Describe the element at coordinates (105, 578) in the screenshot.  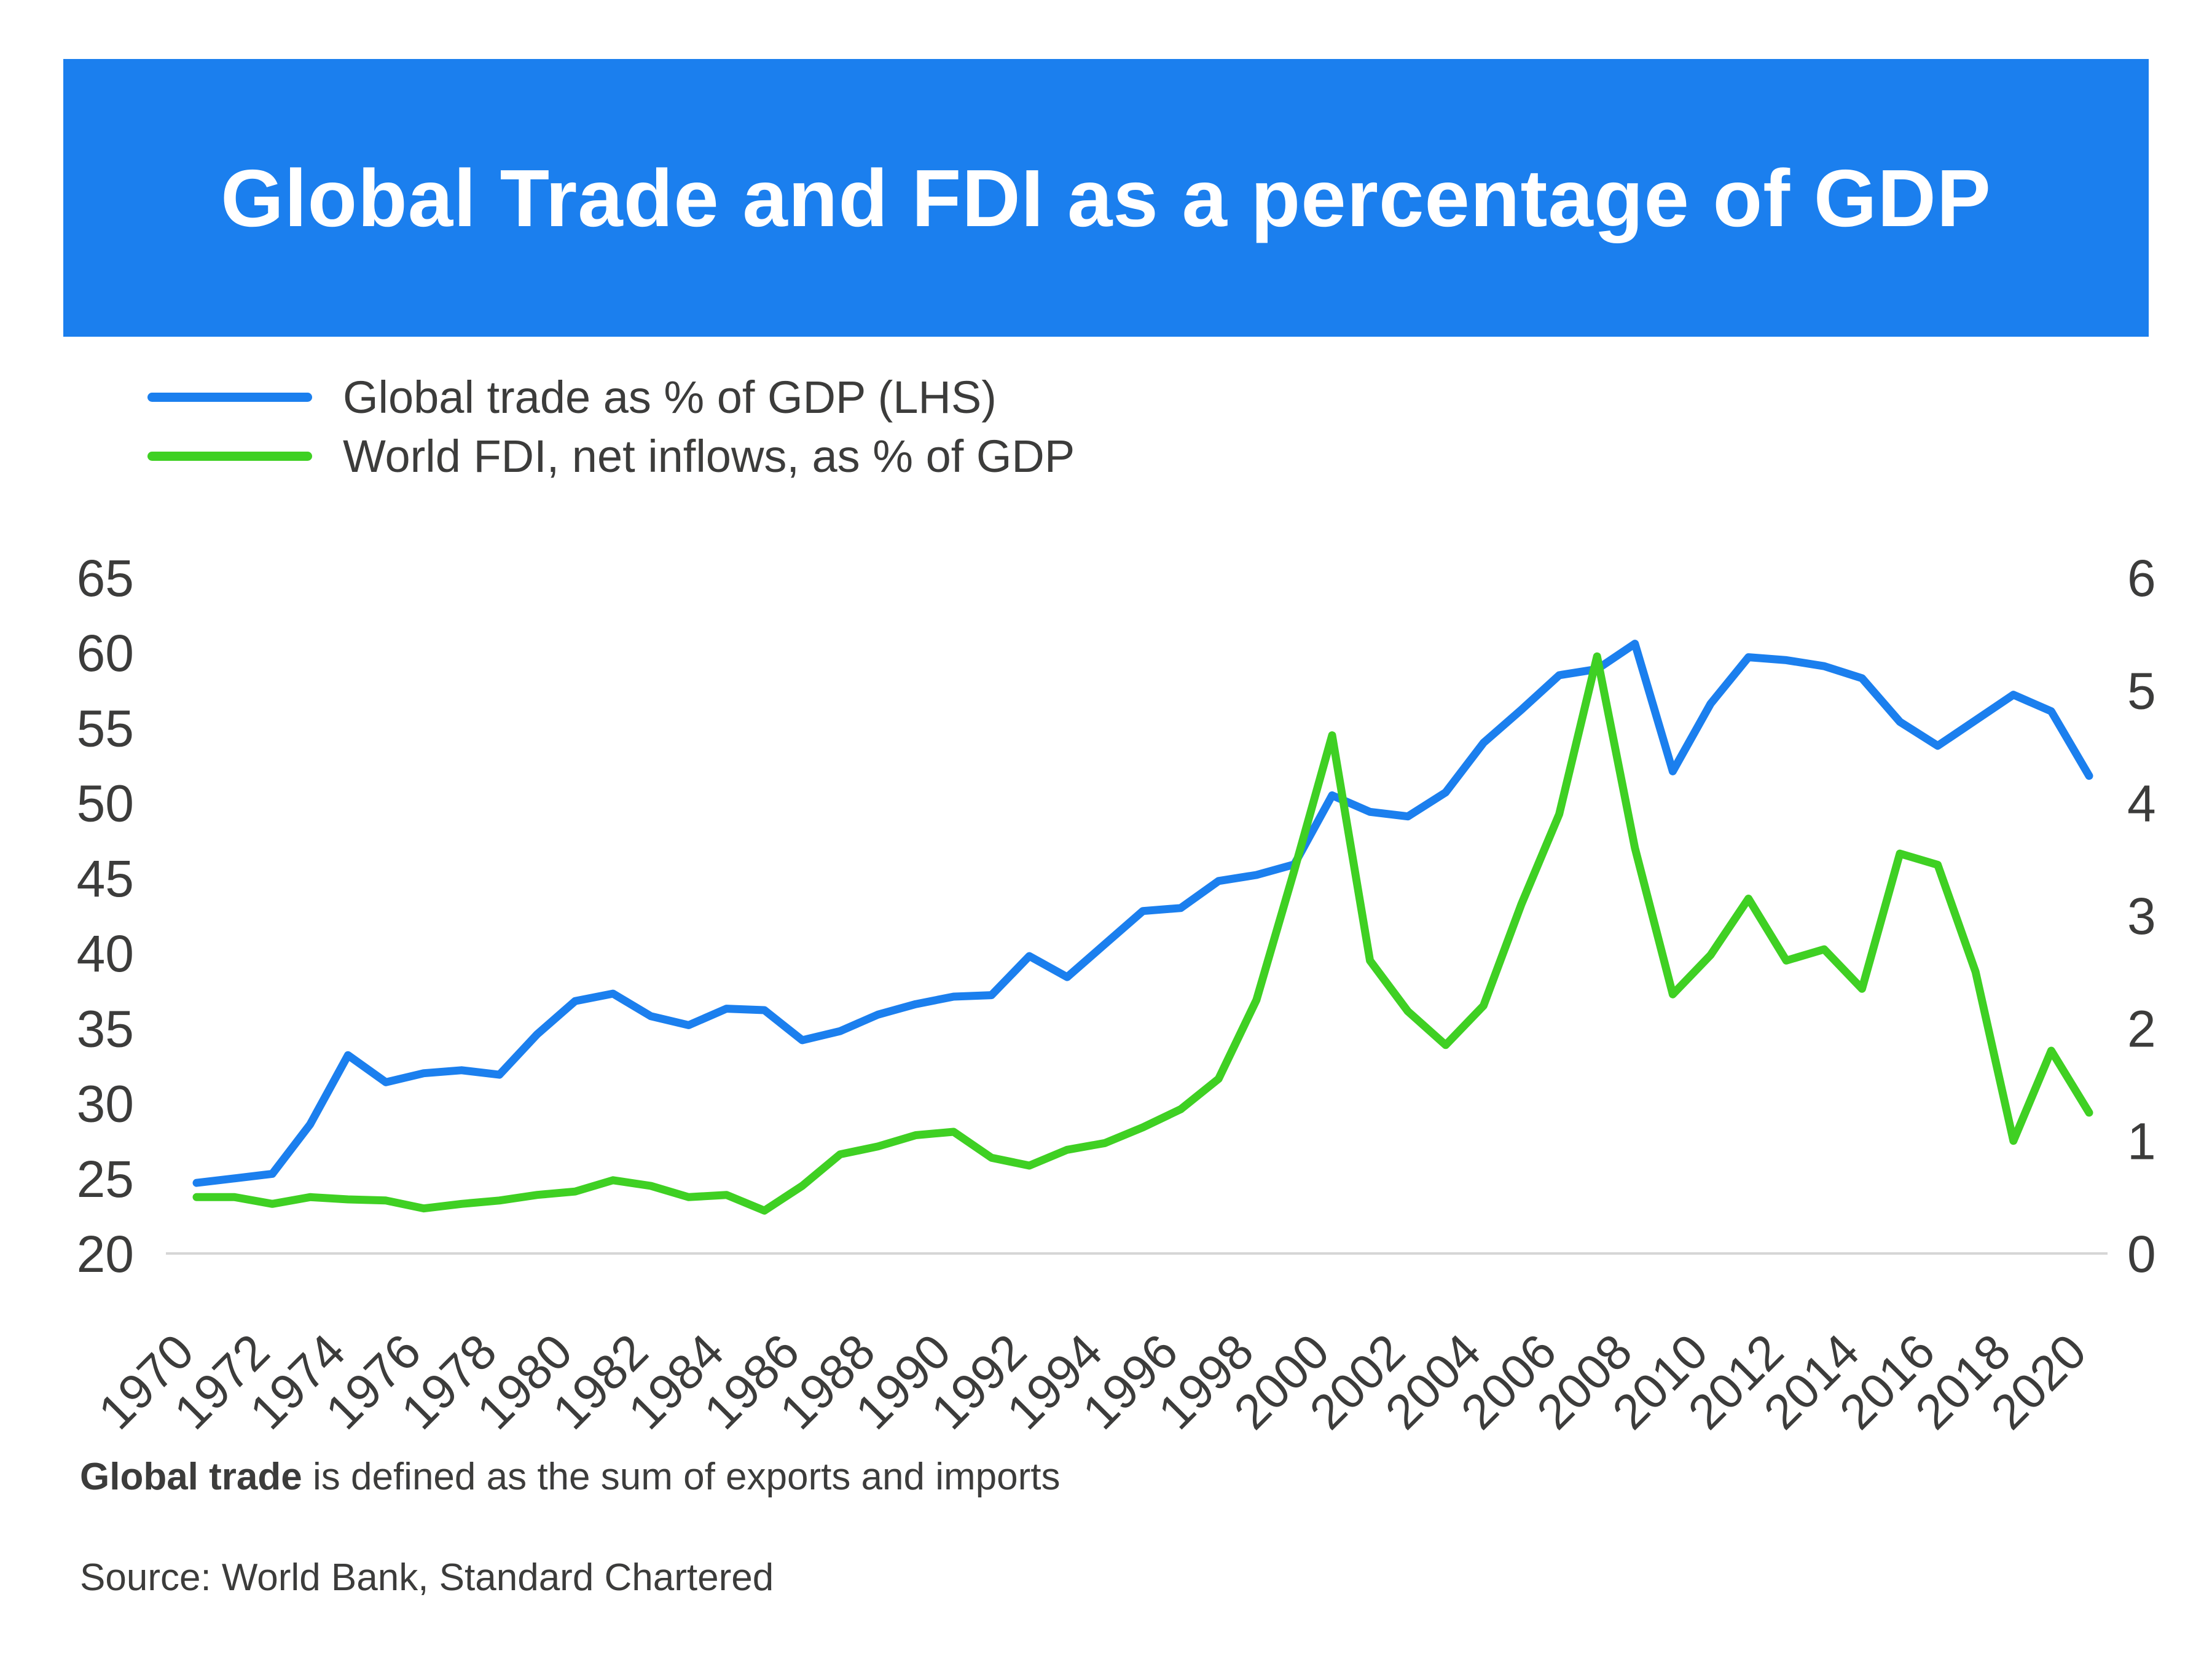
I see `svg-text: 65` at that location.